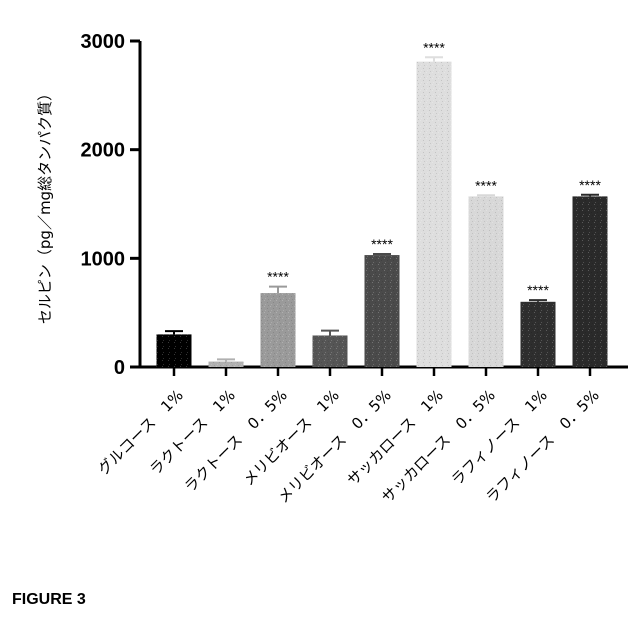 The image size is (640, 640). What do you see at coordinates (45, 205) in the screenshot?
I see `y-axis-label: セルピン（pg／mg総タンパク質）` at bounding box center [45, 205].